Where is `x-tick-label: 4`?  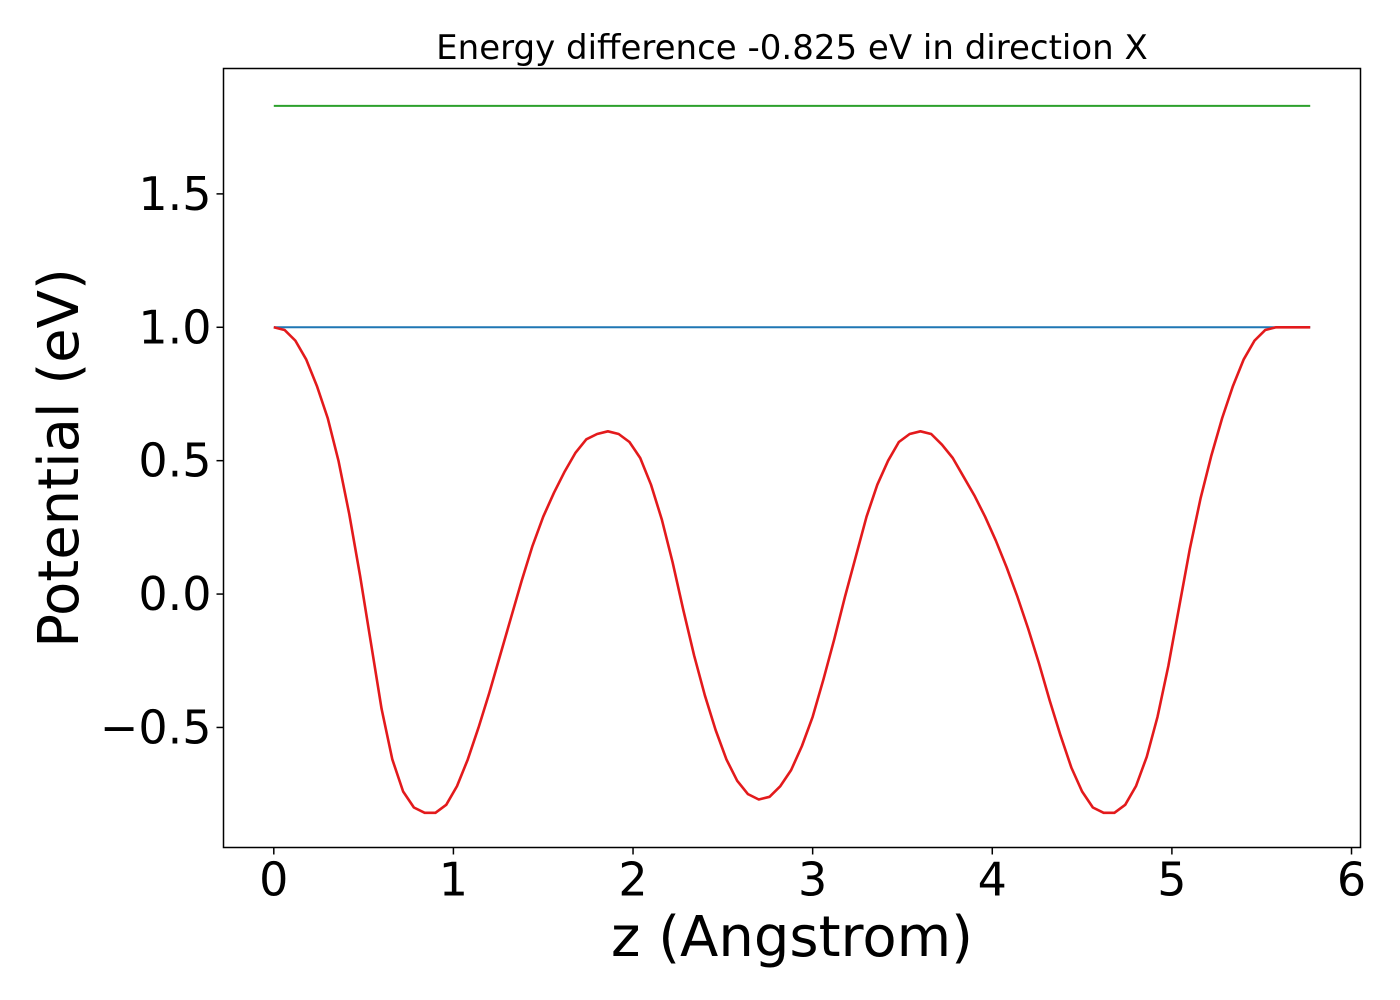 x-tick-label: 4 is located at coordinates (992, 880).